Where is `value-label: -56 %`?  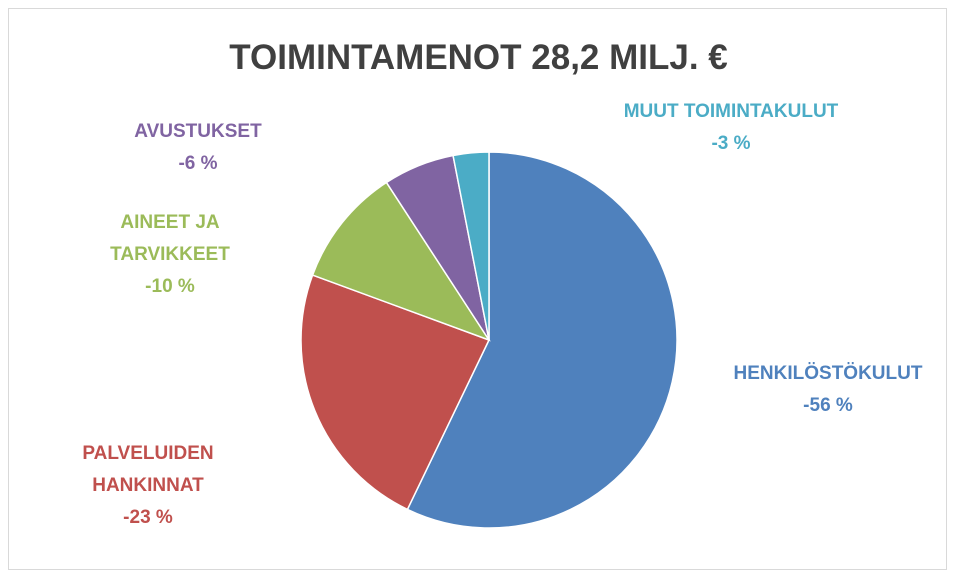
value-label: -56 % is located at coordinates (828, 405).